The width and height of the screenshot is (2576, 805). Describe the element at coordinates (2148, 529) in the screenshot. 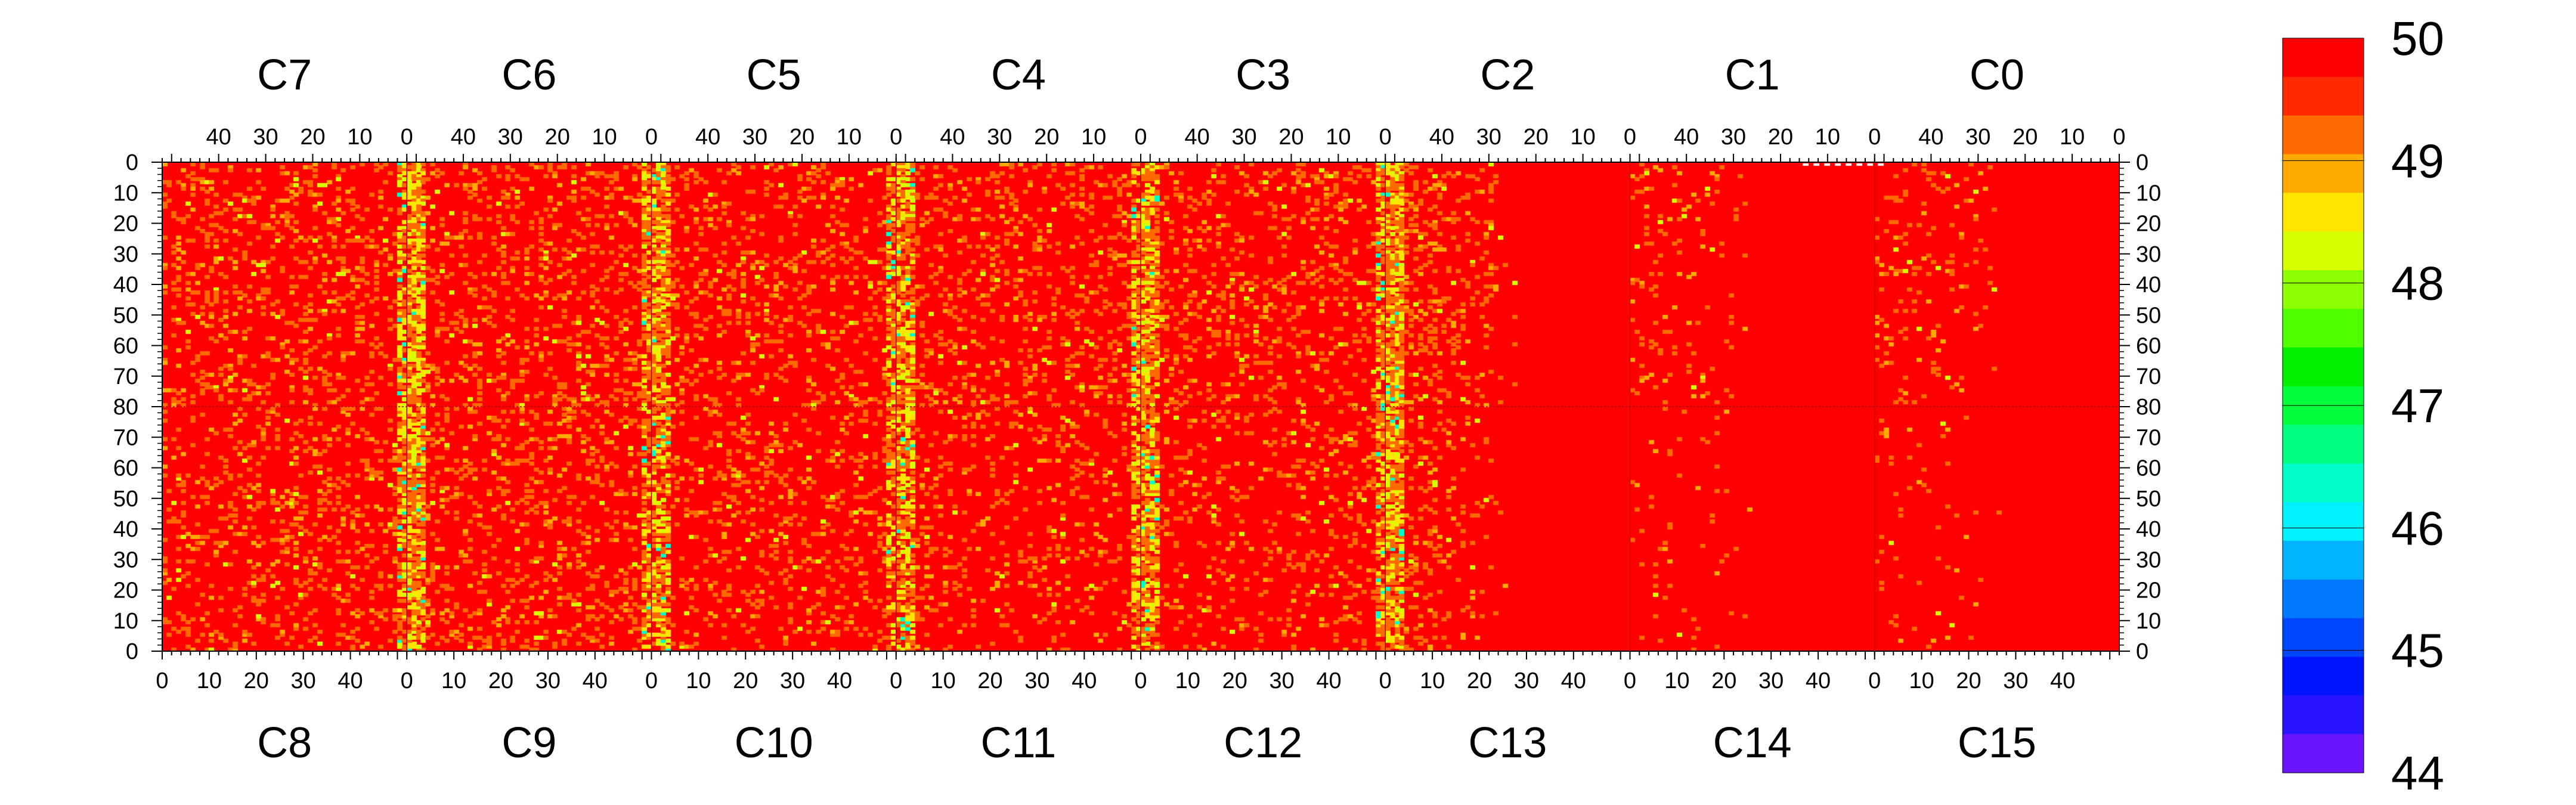

I see `right-row-tick-label: 40` at that location.